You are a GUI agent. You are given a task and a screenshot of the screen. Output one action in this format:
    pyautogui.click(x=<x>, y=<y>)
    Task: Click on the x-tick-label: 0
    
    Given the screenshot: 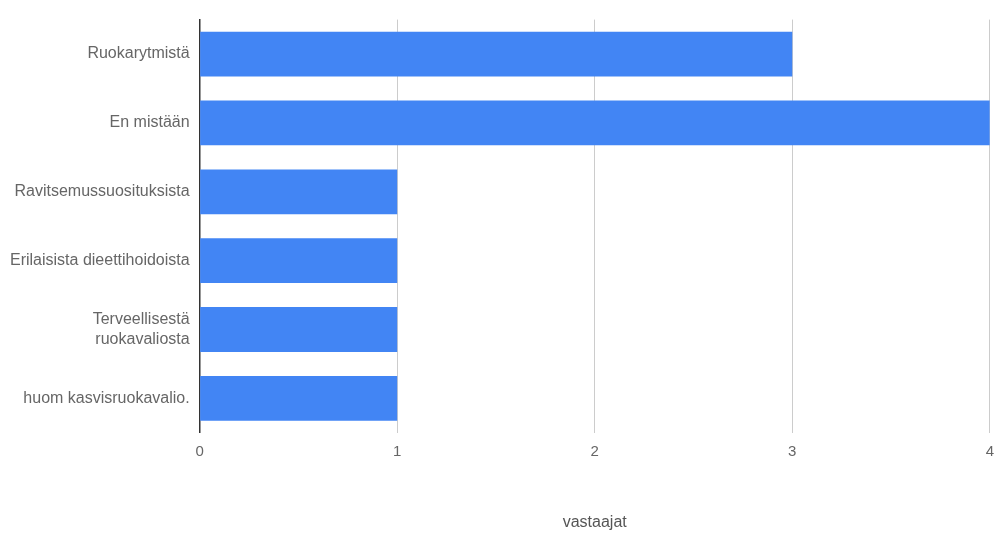 What is the action you would take?
    pyautogui.click(x=199, y=450)
    